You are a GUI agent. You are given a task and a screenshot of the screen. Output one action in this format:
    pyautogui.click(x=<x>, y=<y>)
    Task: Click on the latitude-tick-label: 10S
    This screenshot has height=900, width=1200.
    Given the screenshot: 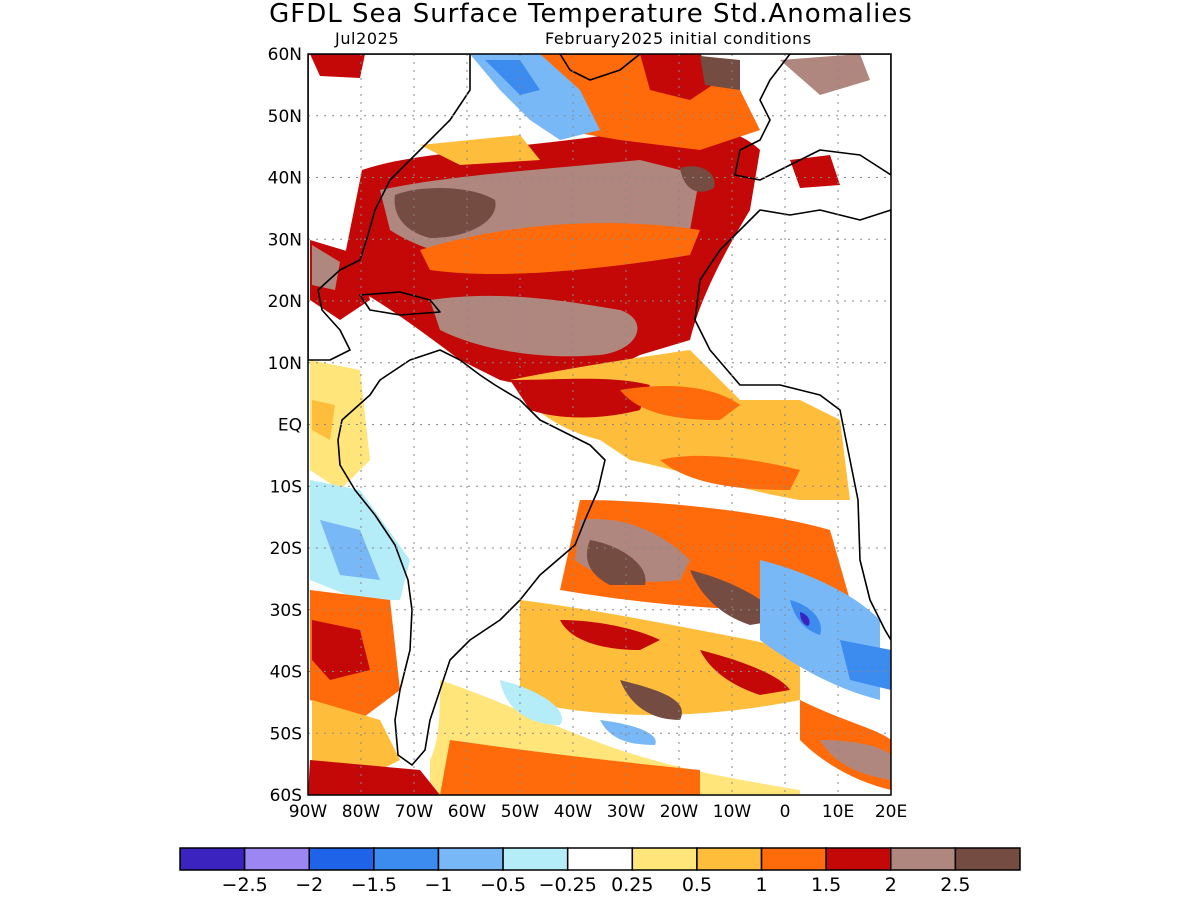 What is the action you would take?
    pyautogui.click(x=286, y=487)
    